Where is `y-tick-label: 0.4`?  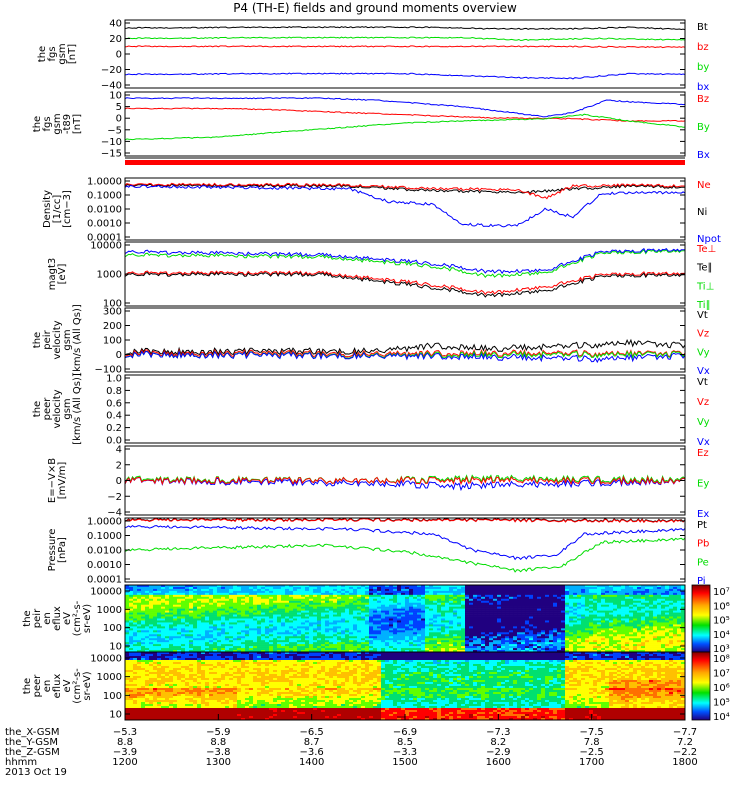 y-tick-label: 0.4 is located at coordinates (114, 416).